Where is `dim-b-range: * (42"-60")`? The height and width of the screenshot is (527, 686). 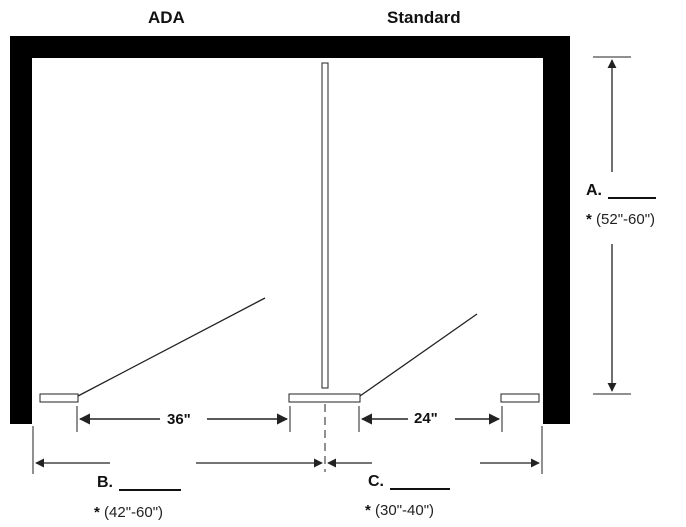 dim-b-range: * (42"-60") is located at coordinates (128, 512).